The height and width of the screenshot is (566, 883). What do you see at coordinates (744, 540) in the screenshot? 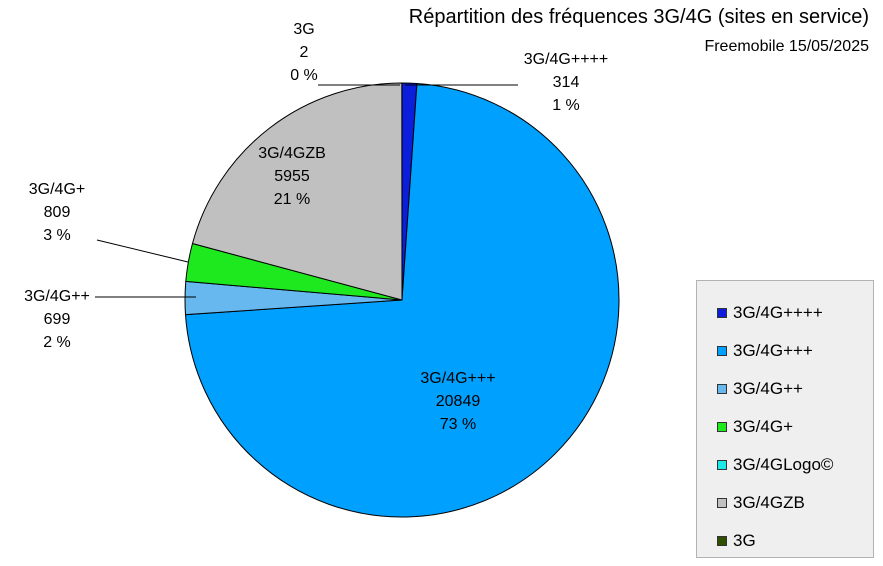
I see `legend-label: 3G` at bounding box center [744, 540].